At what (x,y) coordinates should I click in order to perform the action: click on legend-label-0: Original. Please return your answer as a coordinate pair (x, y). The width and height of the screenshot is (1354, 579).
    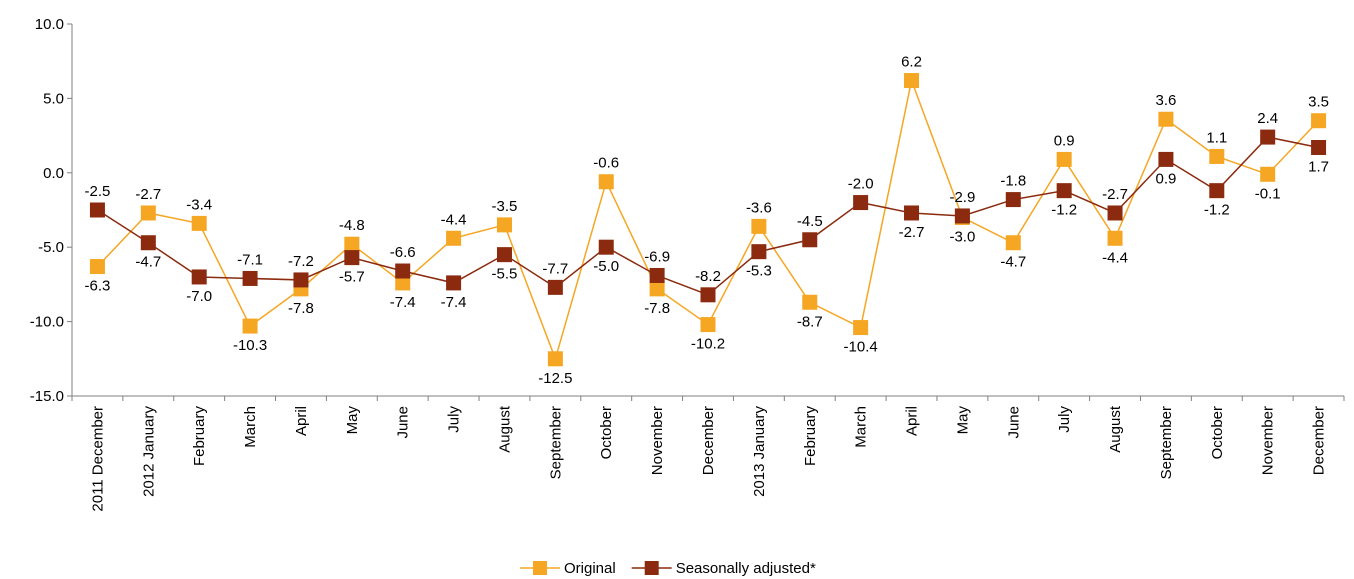
    Looking at the image, I should click on (590, 568).